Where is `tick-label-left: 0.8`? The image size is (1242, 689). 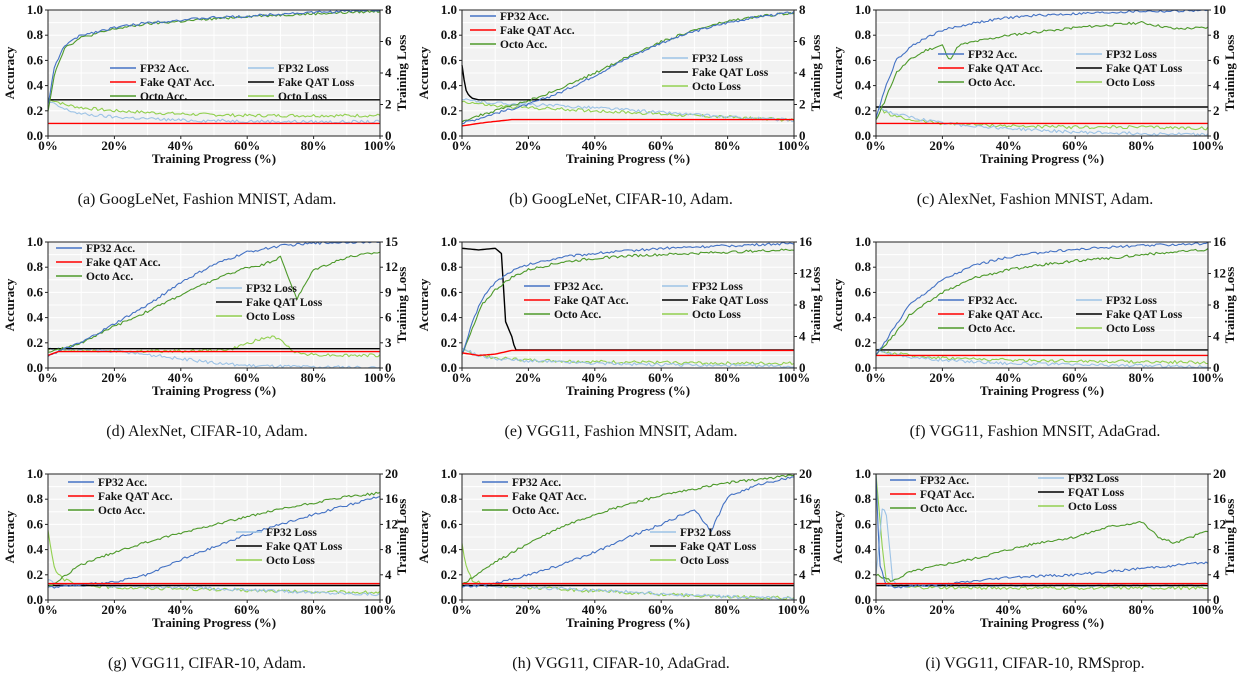
tick-label-left: 0.8 is located at coordinates (863, 34).